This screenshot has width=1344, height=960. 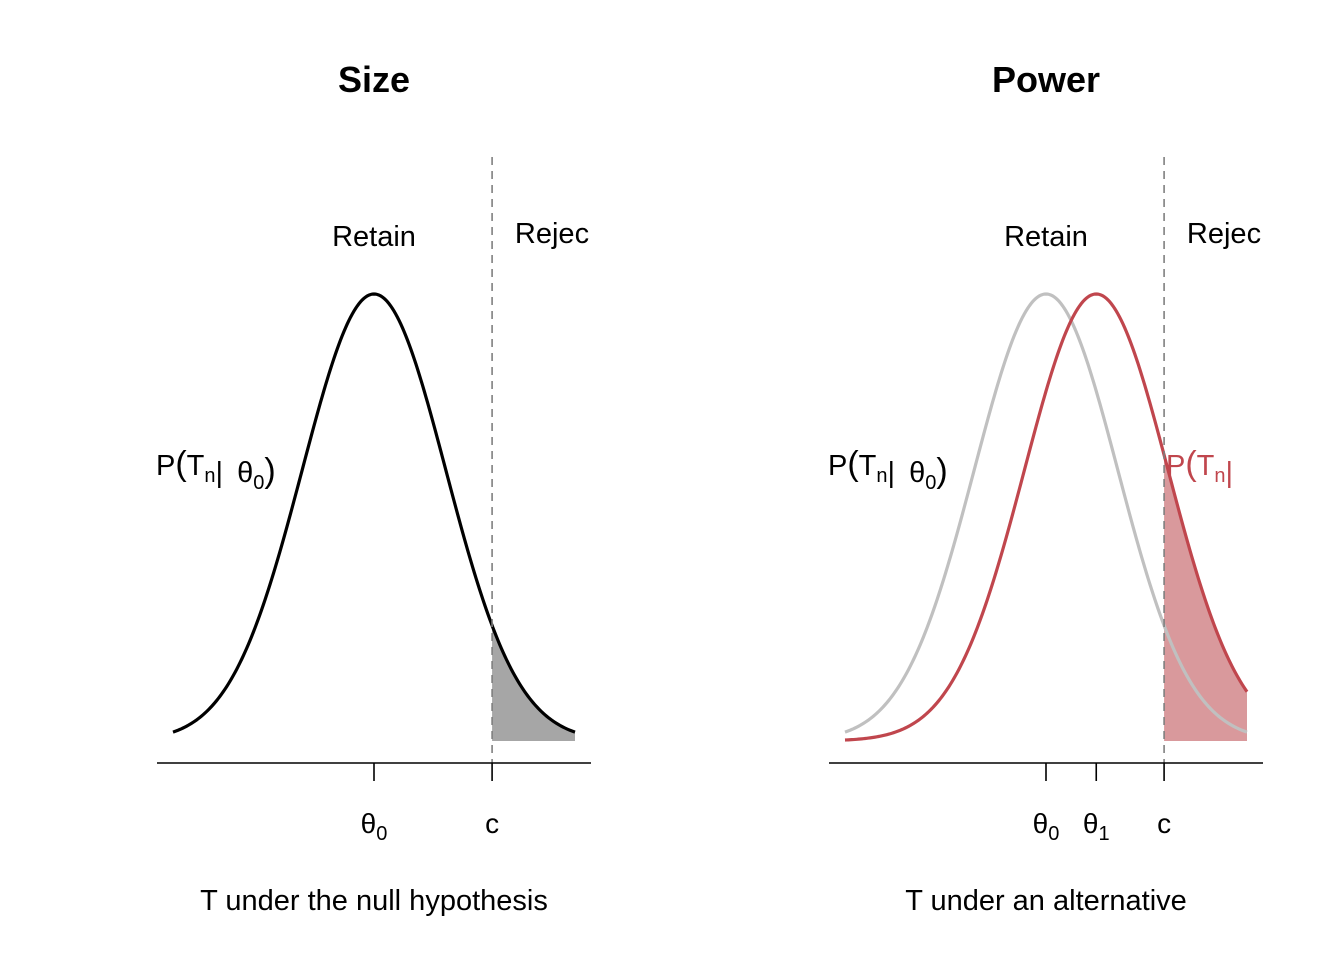 What do you see at coordinates (1046, 901) in the screenshot?
I see `x-axis-label: T under an alternative` at bounding box center [1046, 901].